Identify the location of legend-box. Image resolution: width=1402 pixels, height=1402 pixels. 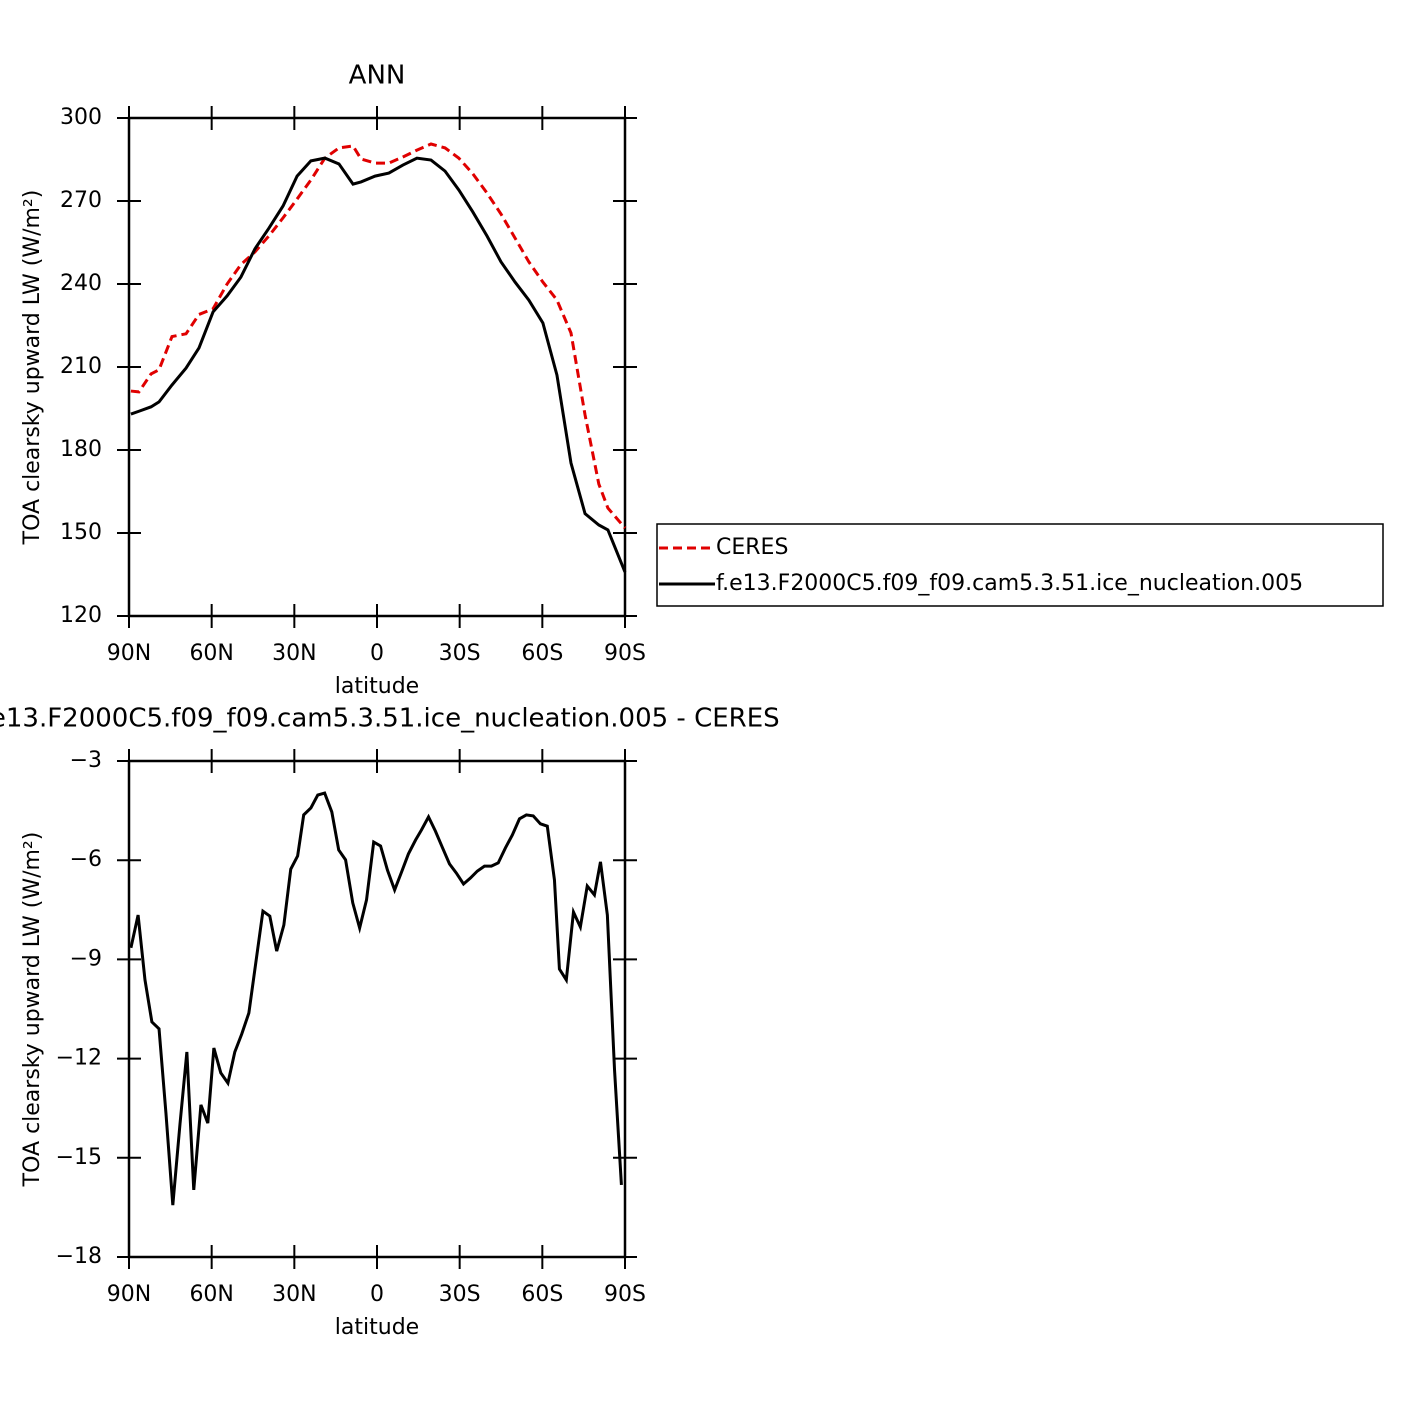
(1020, 565).